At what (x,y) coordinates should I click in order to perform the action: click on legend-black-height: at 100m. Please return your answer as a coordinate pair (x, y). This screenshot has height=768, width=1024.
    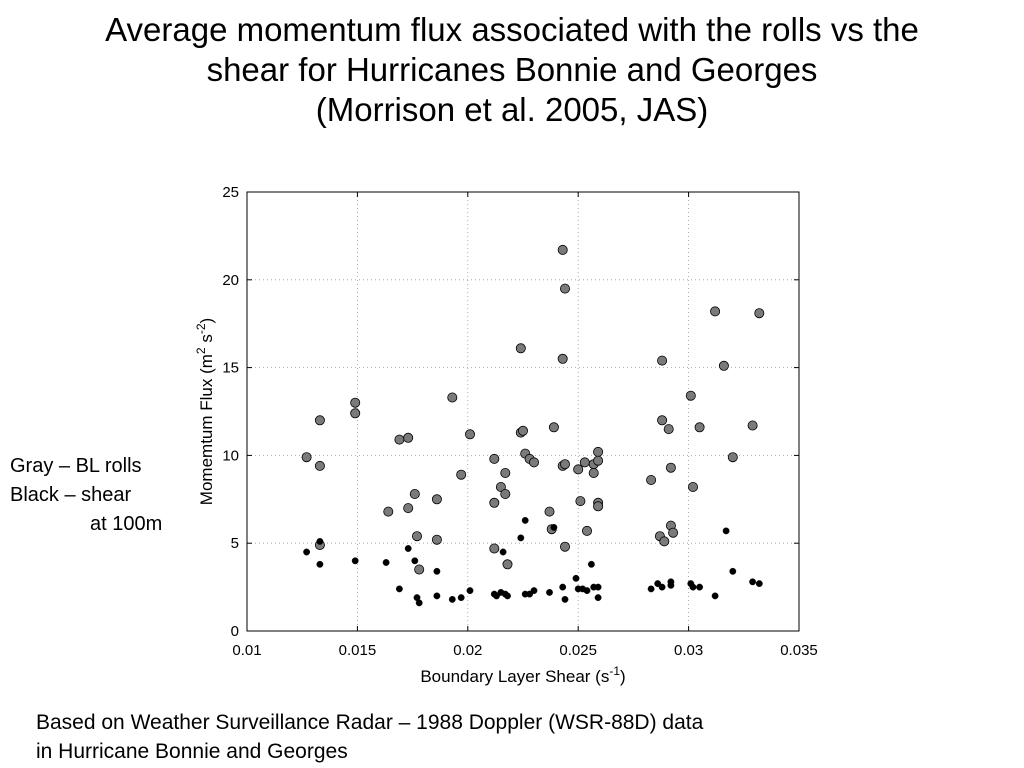
    Looking at the image, I should click on (126, 524).